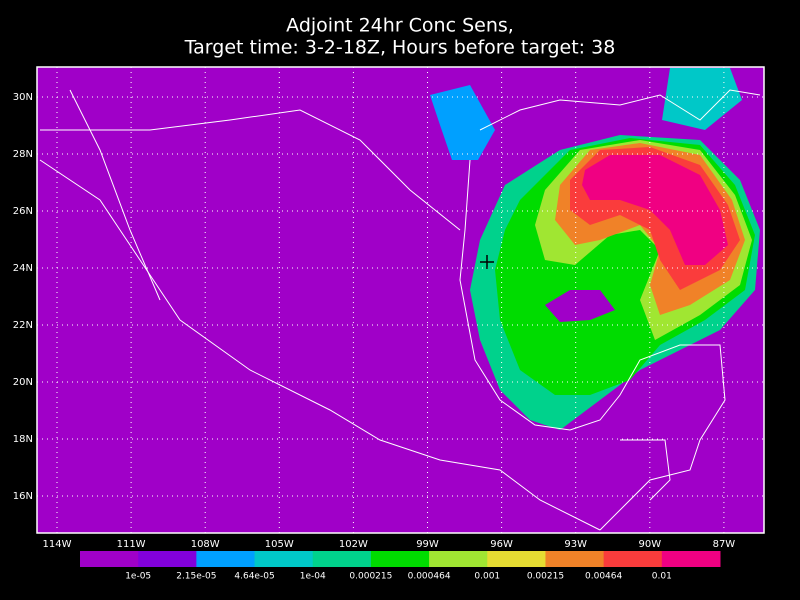 This screenshot has width=800, height=600. What do you see at coordinates (603, 577) in the screenshot?
I see `colorbar-label: 0.00464` at bounding box center [603, 577].